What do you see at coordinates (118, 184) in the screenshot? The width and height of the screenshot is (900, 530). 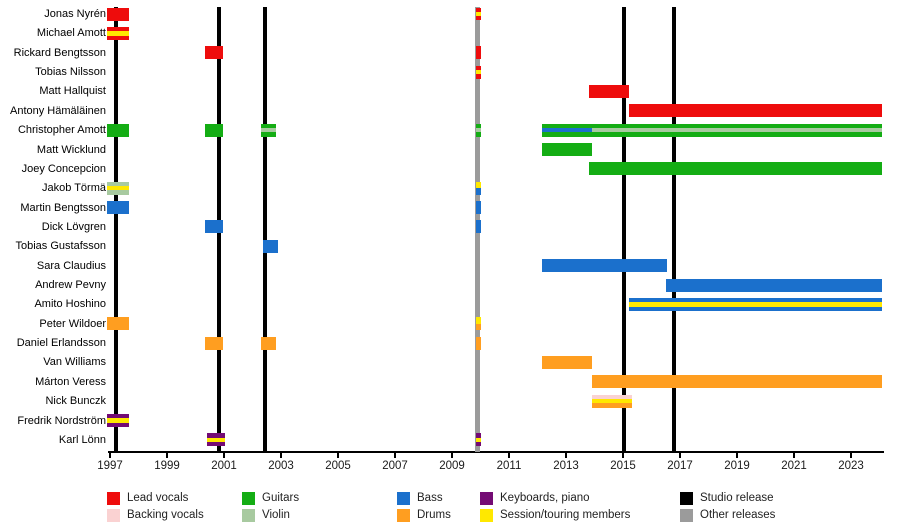 I see `violin-stripe` at bounding box center [118, 184].